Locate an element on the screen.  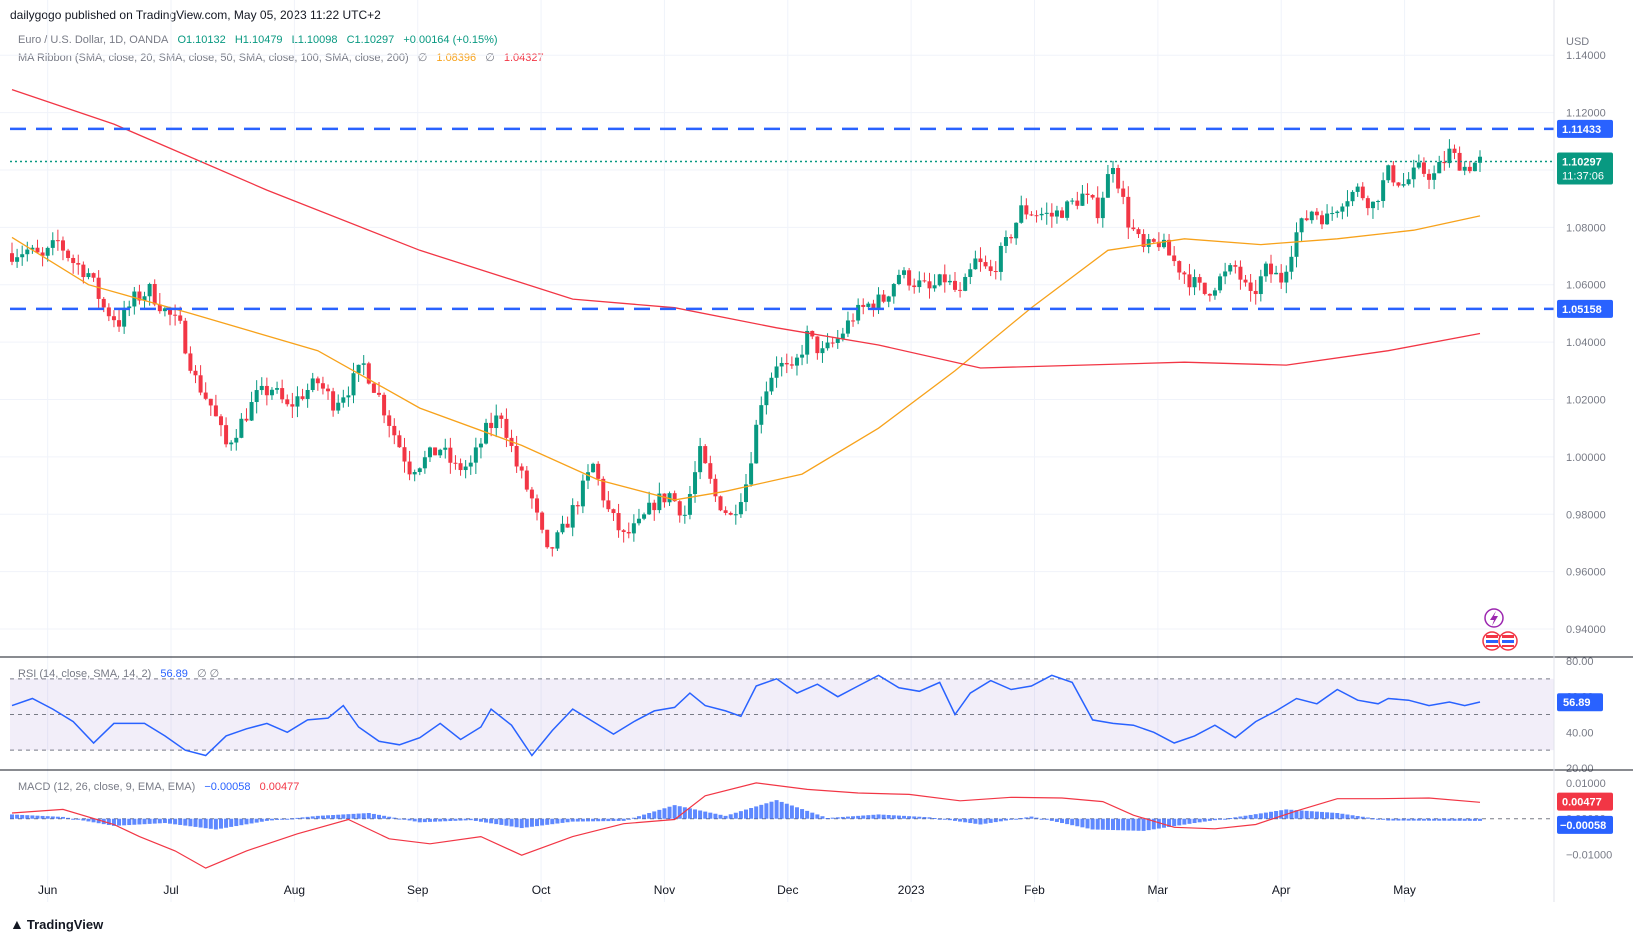
lightning-icon is located at coordinates (1494, 618).